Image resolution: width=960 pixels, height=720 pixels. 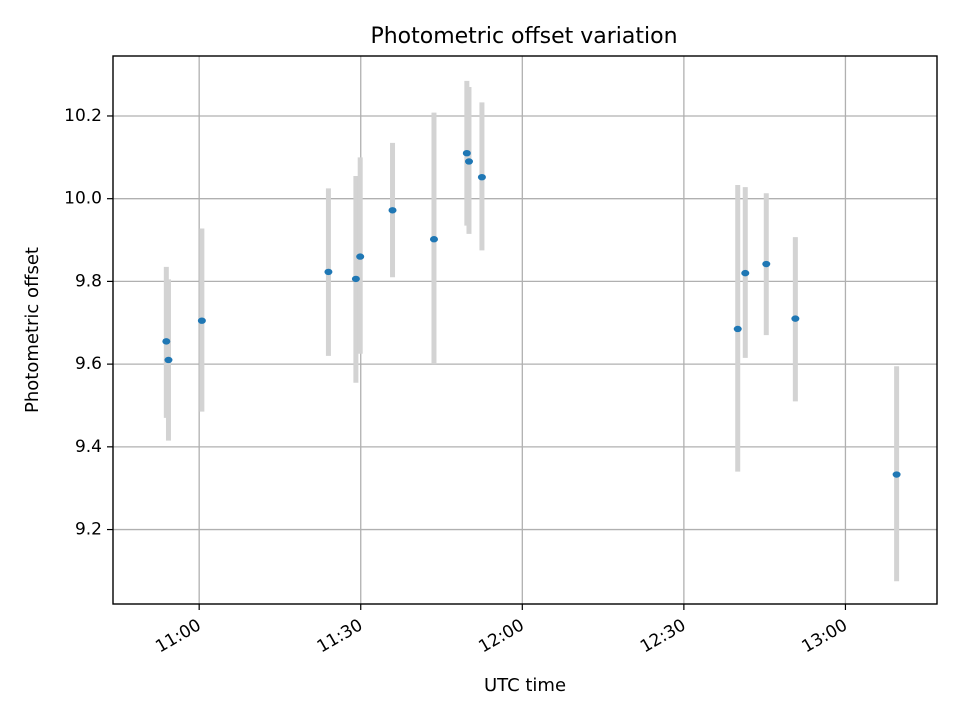 I want to click on y-tick-label-5: 10.2, so click(x=83, y=116).